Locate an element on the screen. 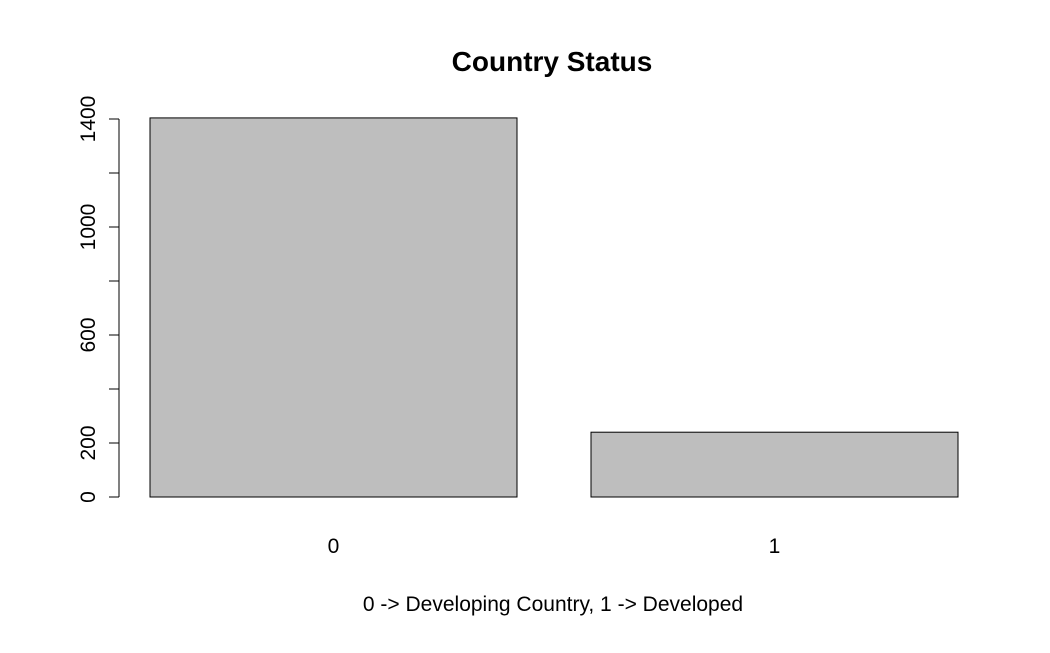 The image size is (1050, 653). y-tick-label: 1000 is located at coordinates (88, 227).